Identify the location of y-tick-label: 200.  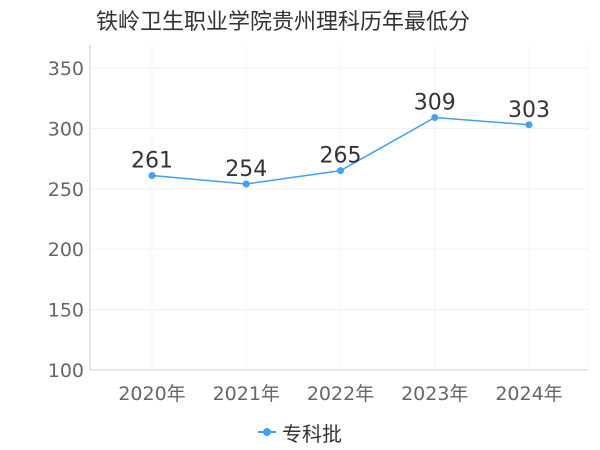
(66, 250).